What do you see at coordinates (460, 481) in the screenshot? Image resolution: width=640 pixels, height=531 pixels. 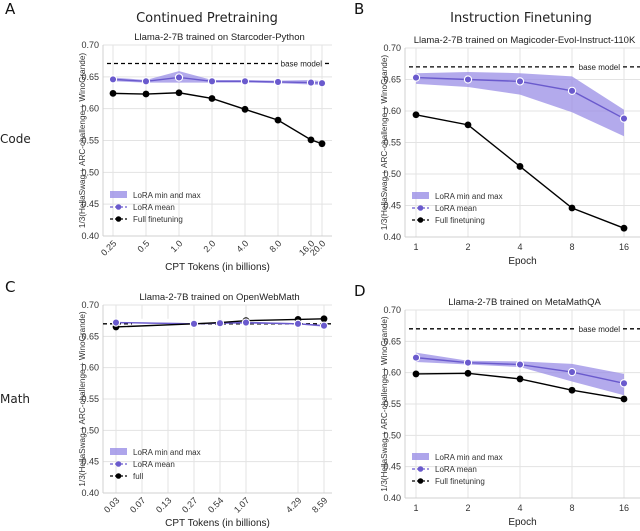 I see `legend-label-full: Full finetuning` at bounding box center [460, 481].